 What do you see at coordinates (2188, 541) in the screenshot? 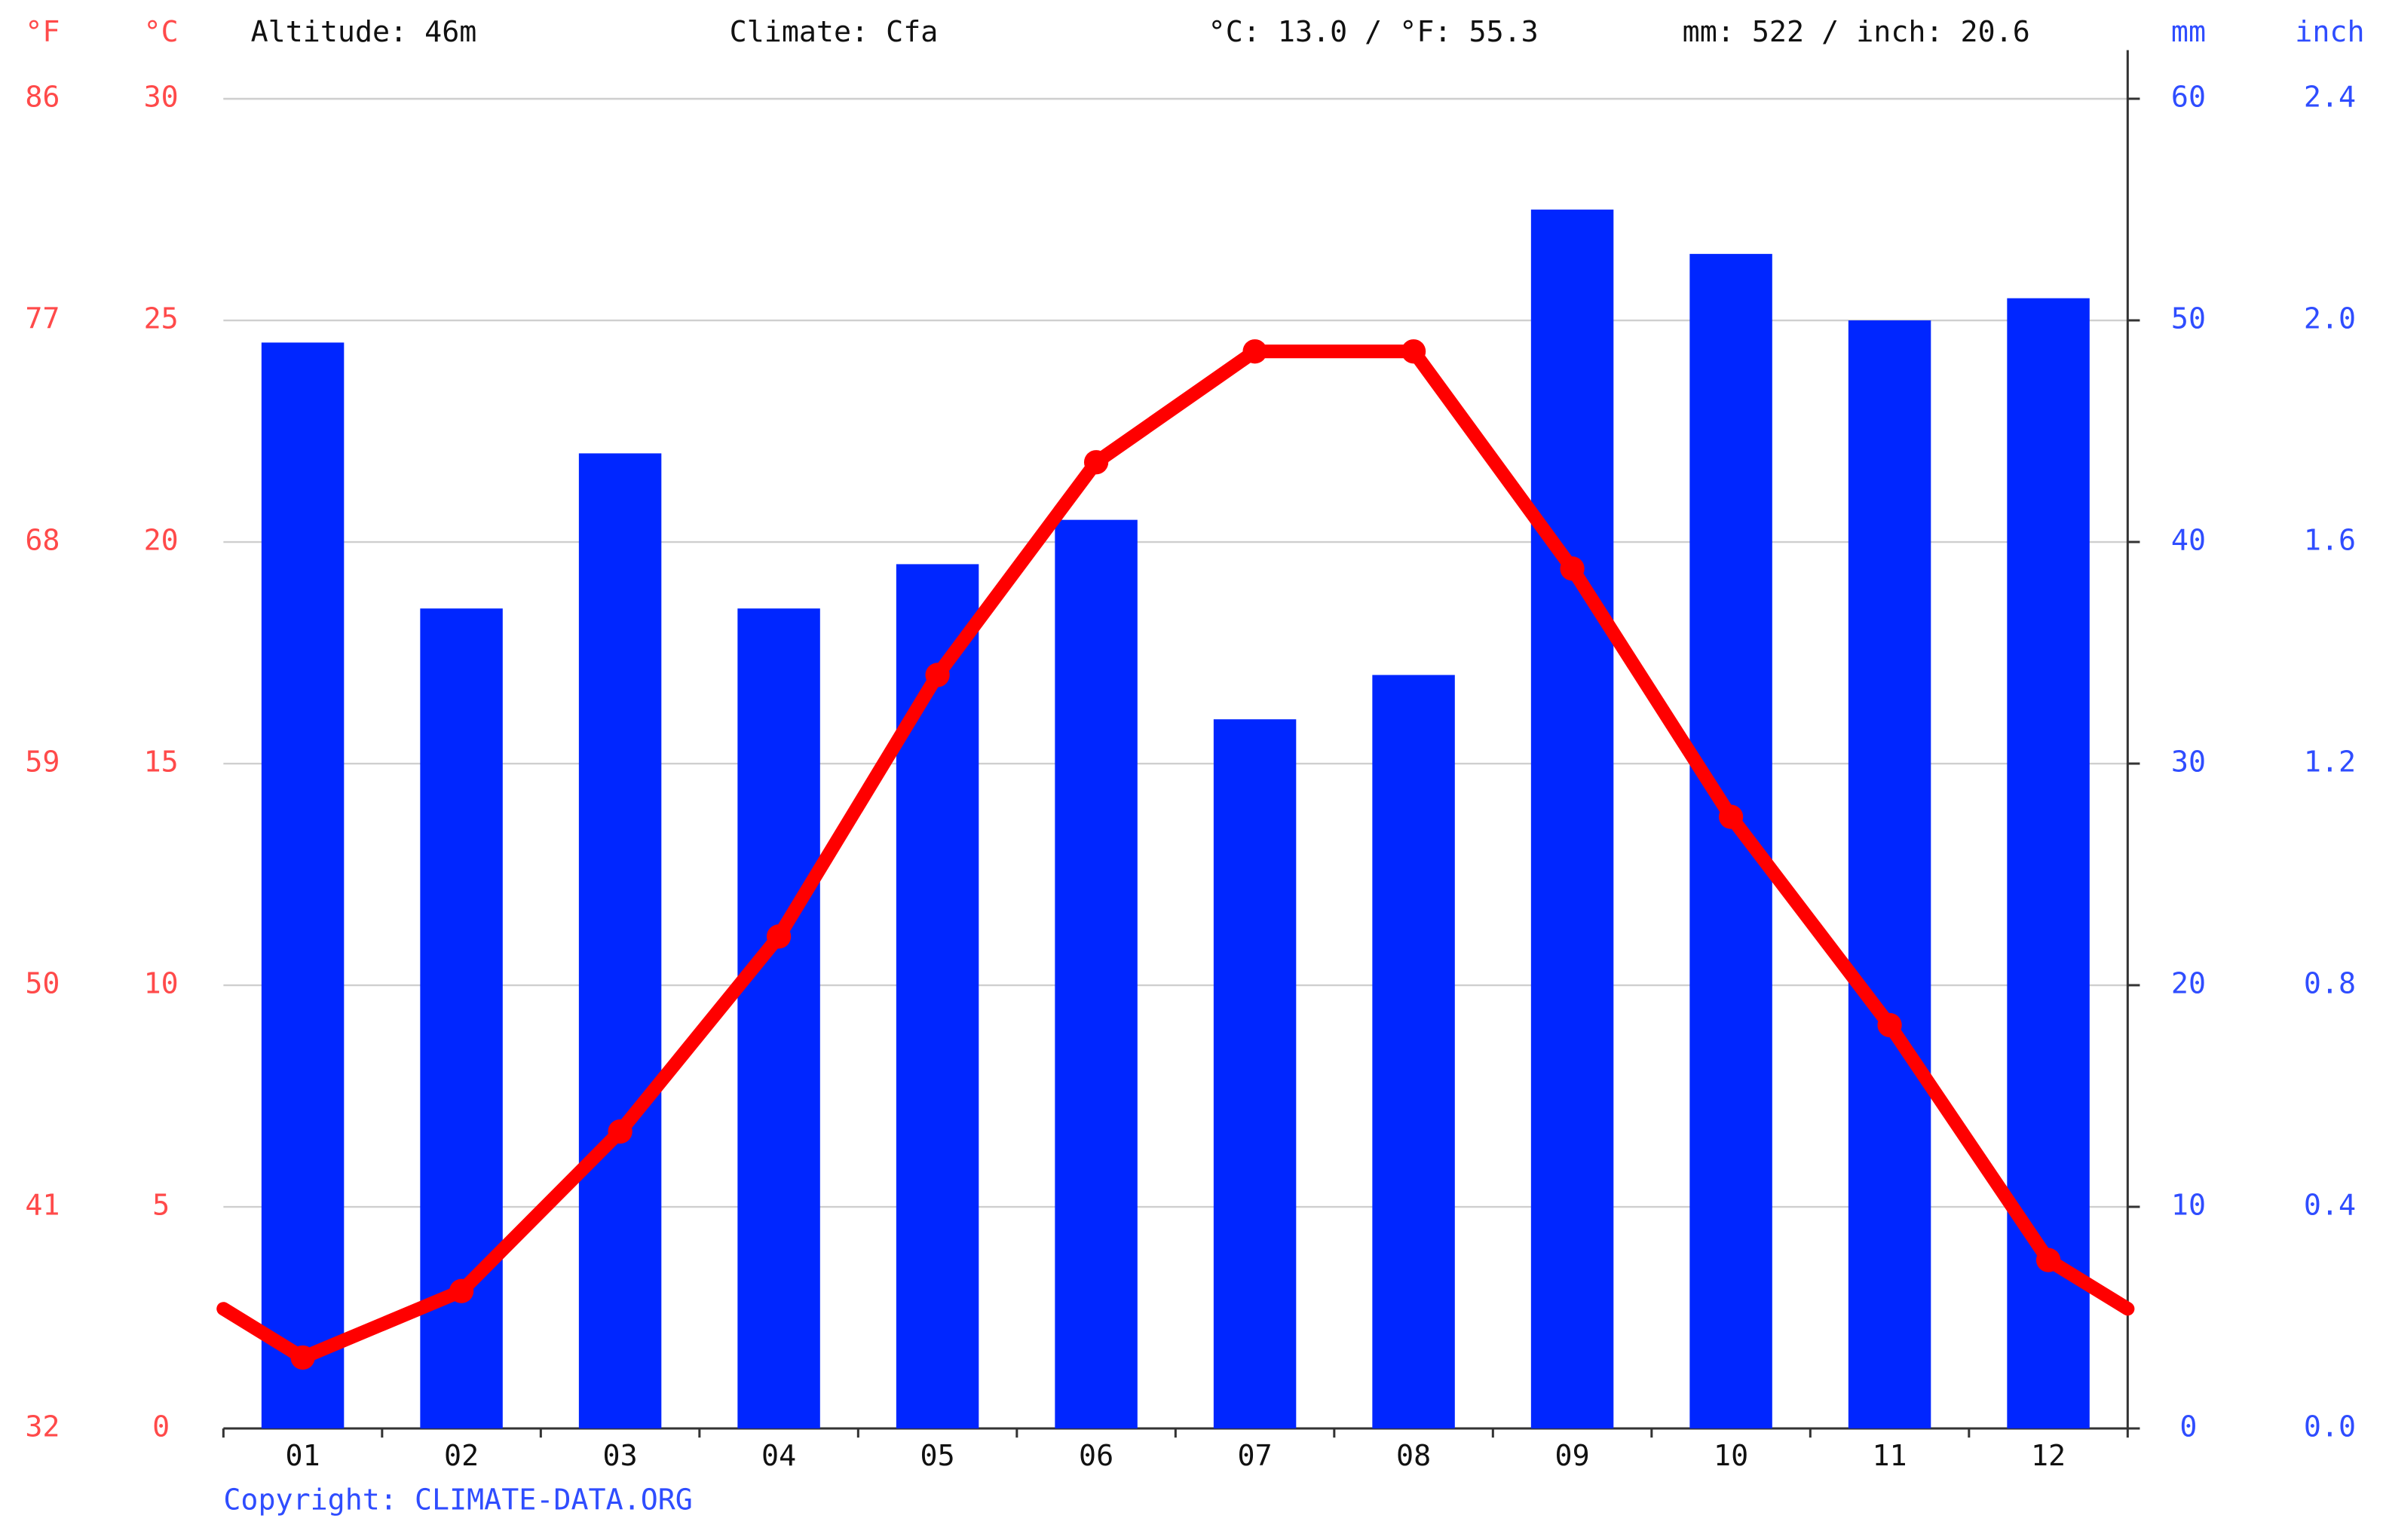
I see `mm-tick-label: 40` at bounding box center [2188, 541].